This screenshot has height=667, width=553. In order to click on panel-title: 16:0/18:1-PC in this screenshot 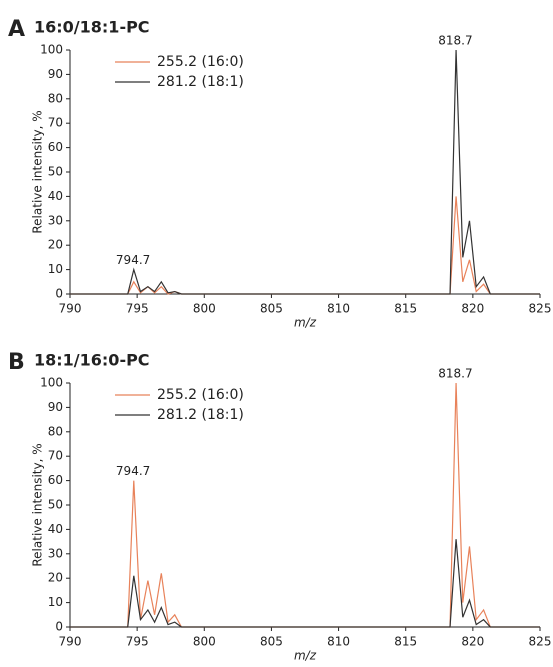, I will do `click(92, 27)`.